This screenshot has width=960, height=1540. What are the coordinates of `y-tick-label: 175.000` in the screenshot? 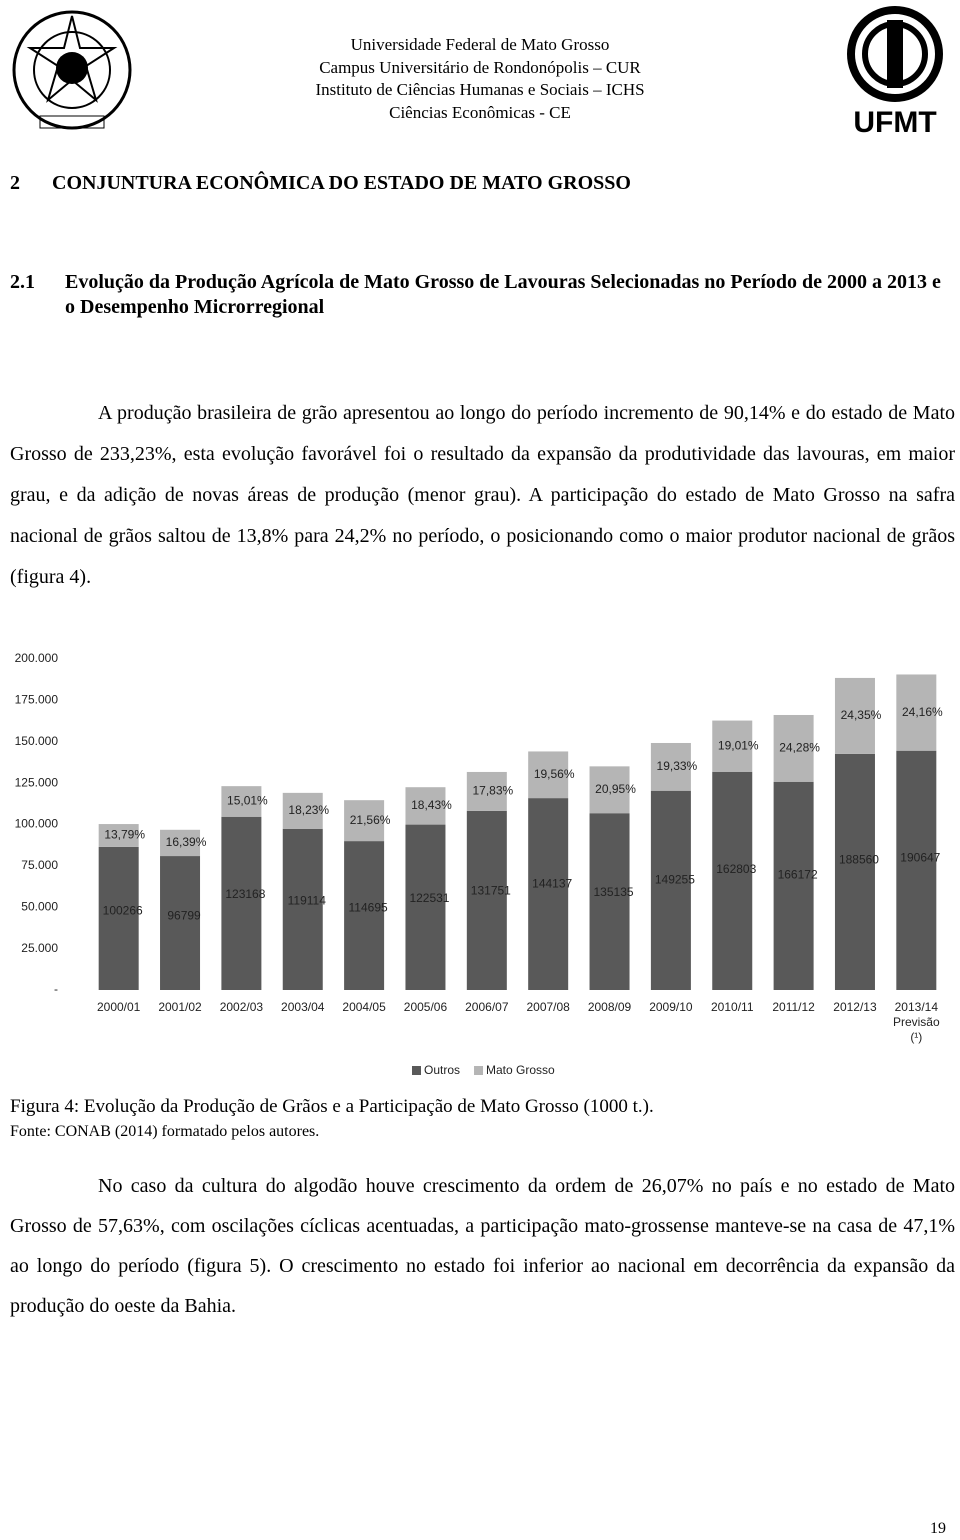 It's located at (37, 700).